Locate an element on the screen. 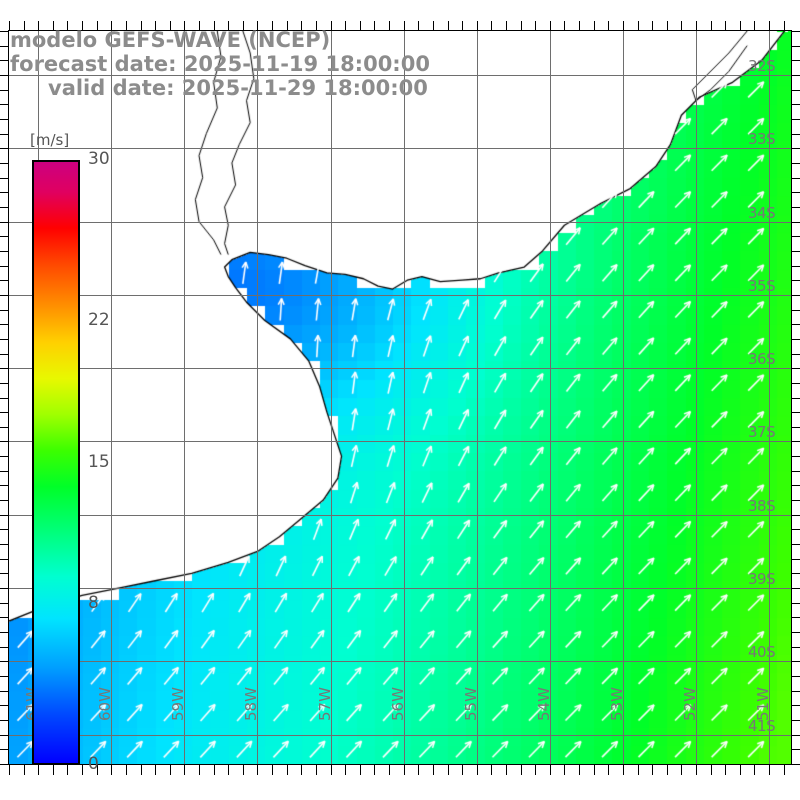 Image resolution: width=800 pixels, height=800 pixels. gridline-lon-55W is located at coordinates (477, 397).